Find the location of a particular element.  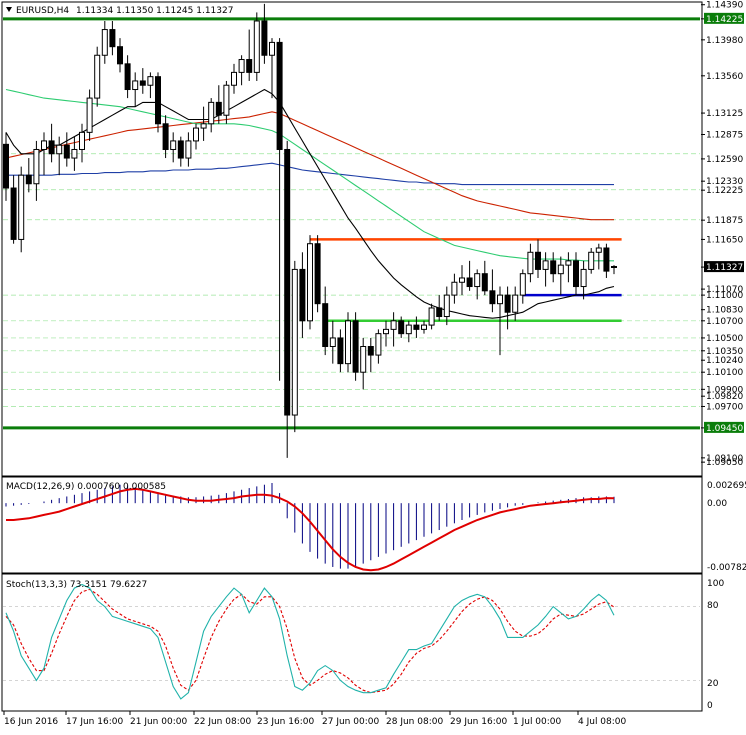

time-axis-label: 21 Jun 00:00 is located at coordinates (158, 722).